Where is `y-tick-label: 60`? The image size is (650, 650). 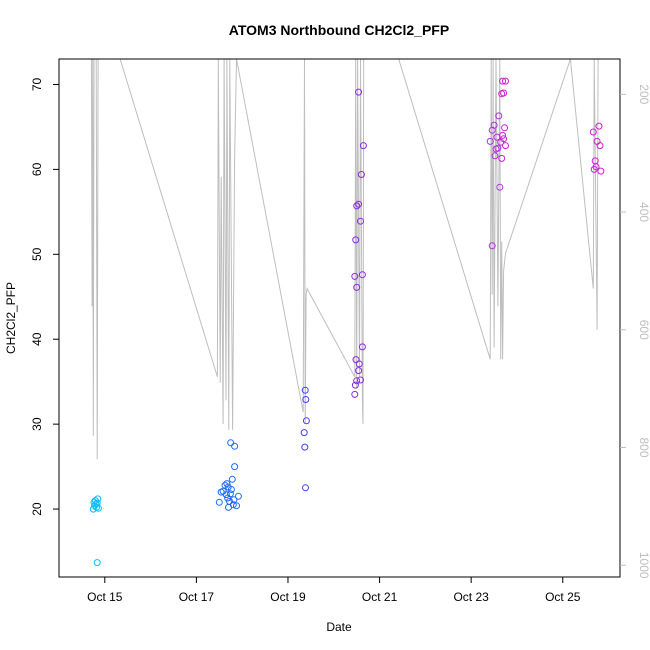
y-tick-label: 60 is located at coordinates (37, 169).